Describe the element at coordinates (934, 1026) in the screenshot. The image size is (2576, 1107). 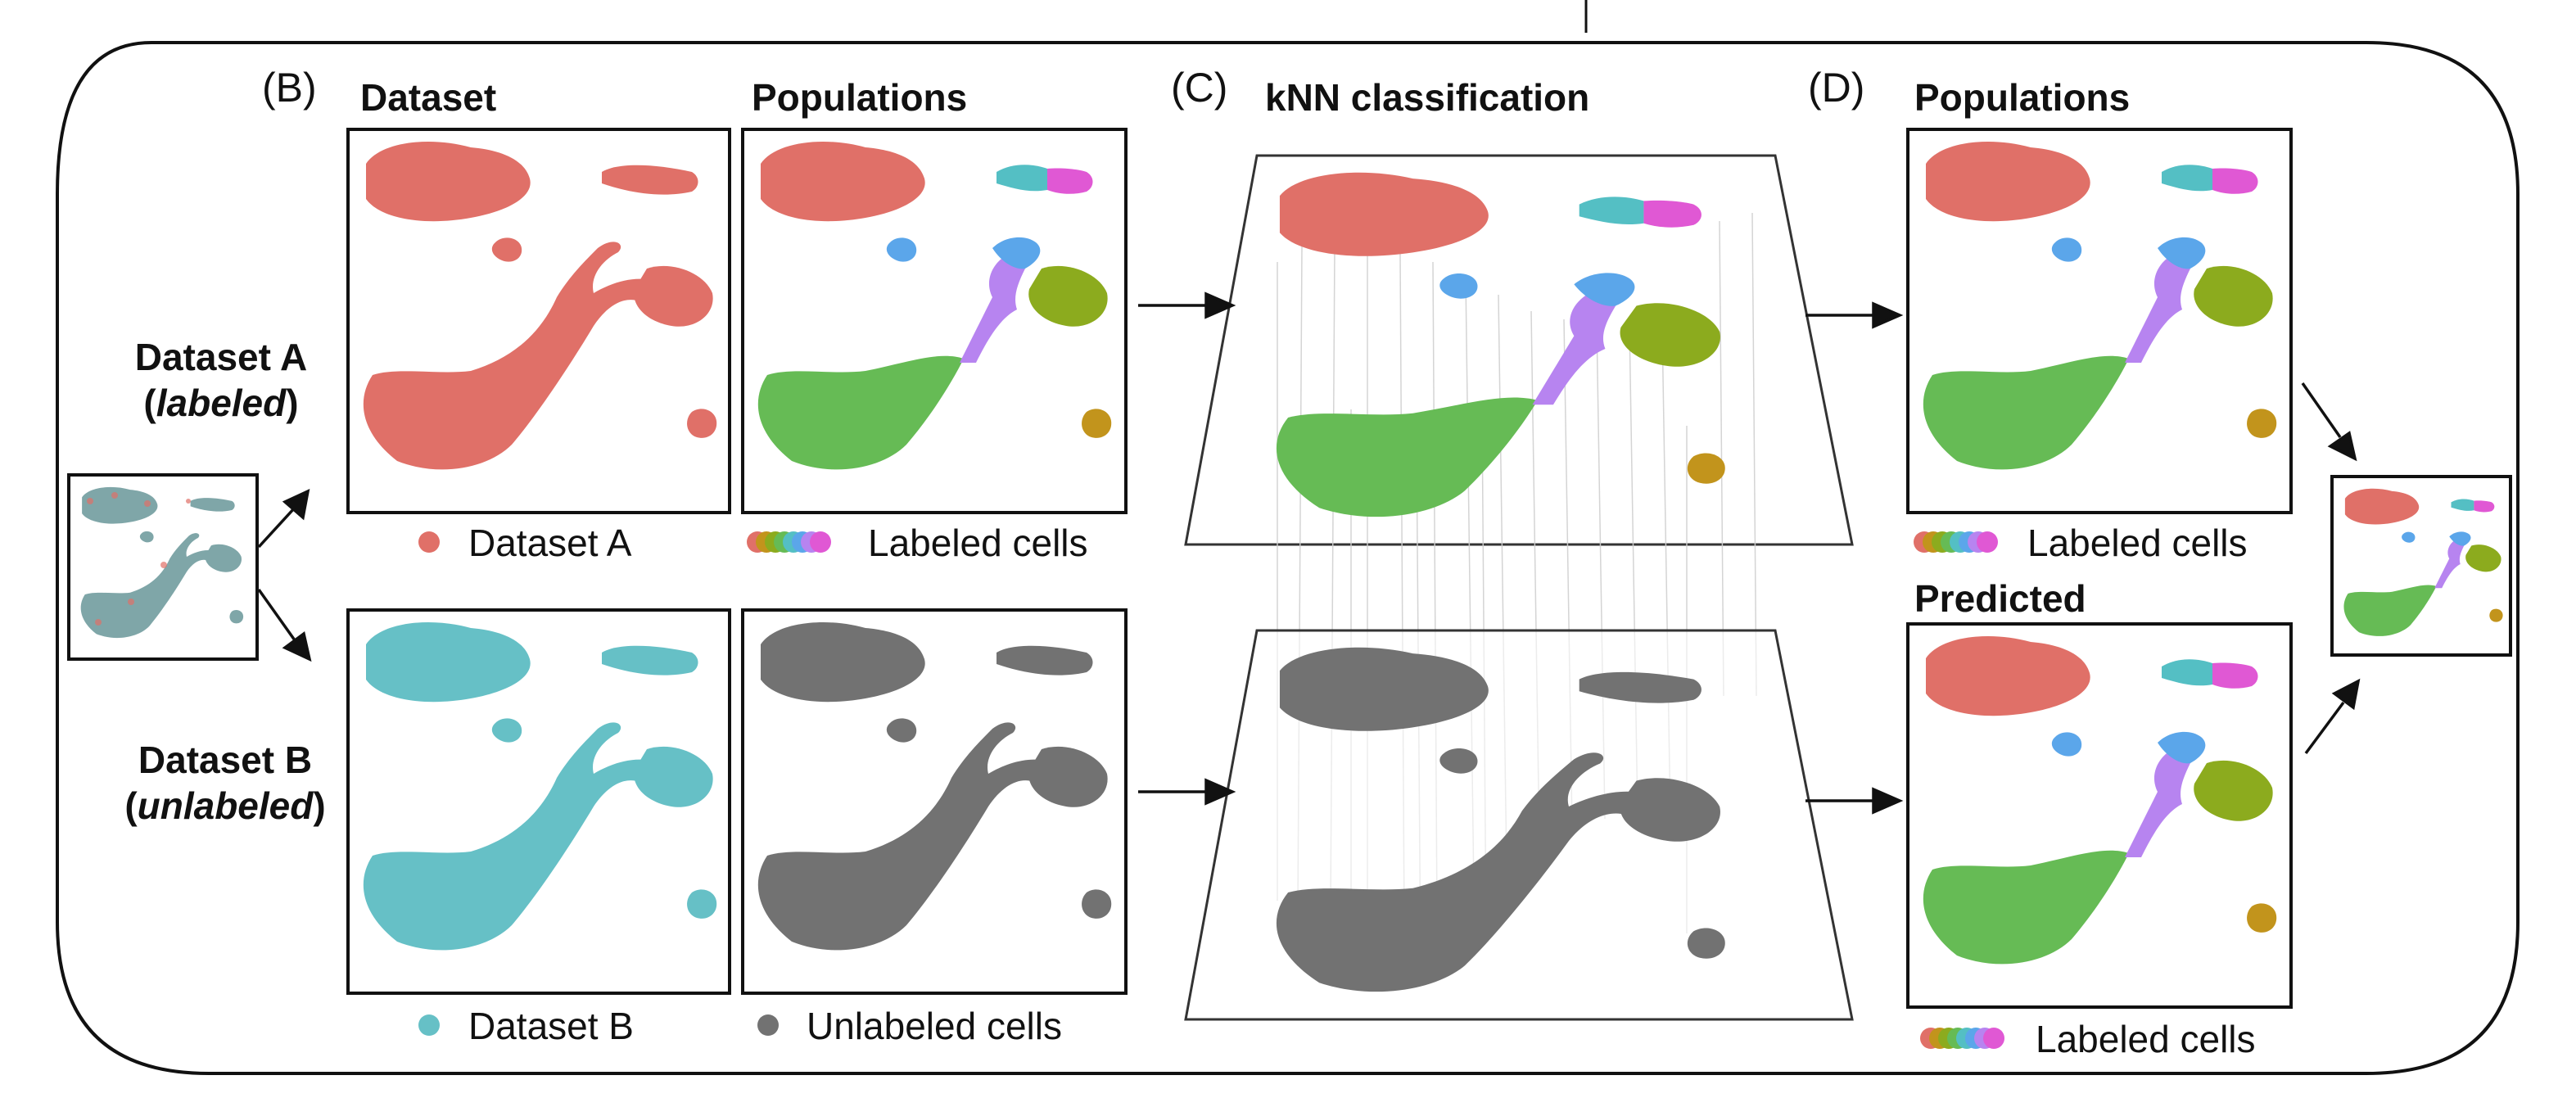
I see `legend-unlabeled: Unlabeled cells` at that location.